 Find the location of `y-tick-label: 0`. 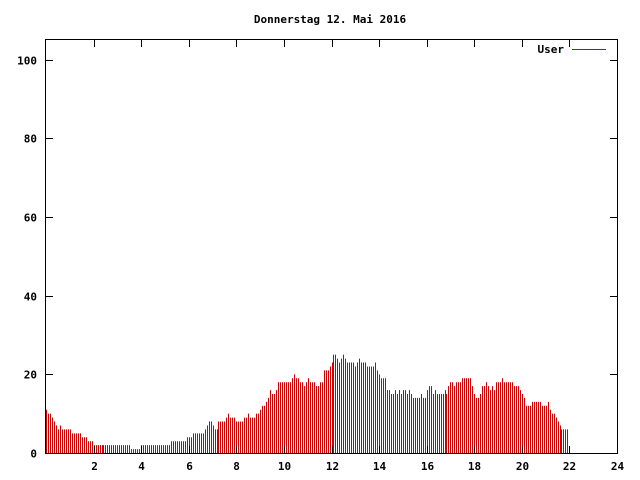

y-tick-label: 0 is located at coordinates (33, 454).